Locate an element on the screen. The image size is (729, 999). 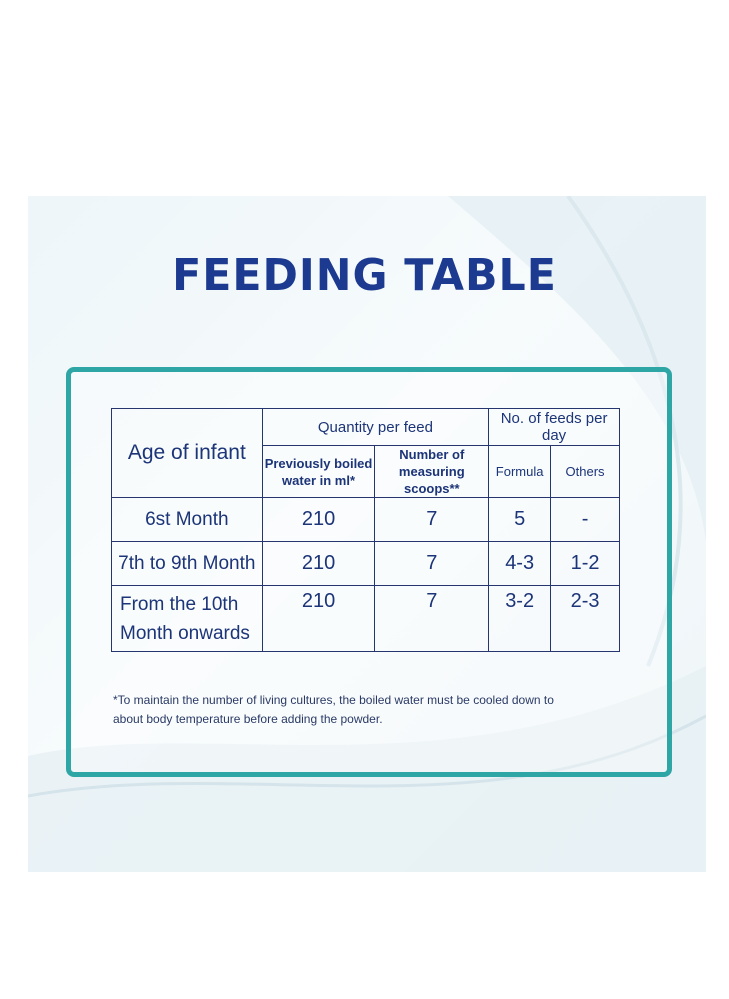
age-header: Age of infant is located at coordinates (187, 453).